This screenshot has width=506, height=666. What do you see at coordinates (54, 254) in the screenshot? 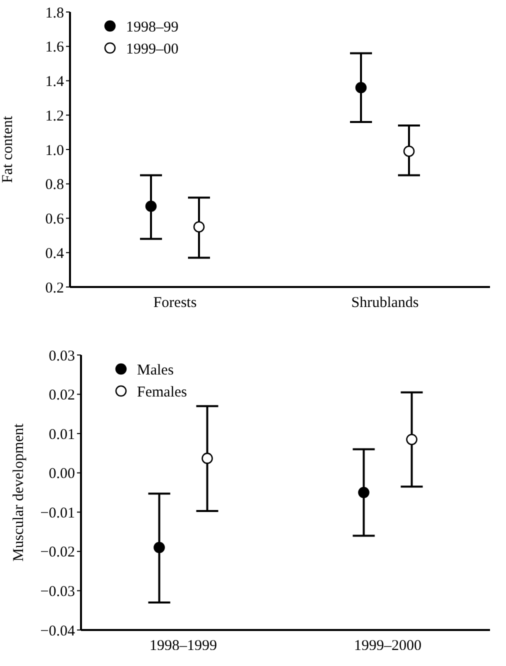
I see `y-tick-label: 0.4` at bounding box center [54, 254].